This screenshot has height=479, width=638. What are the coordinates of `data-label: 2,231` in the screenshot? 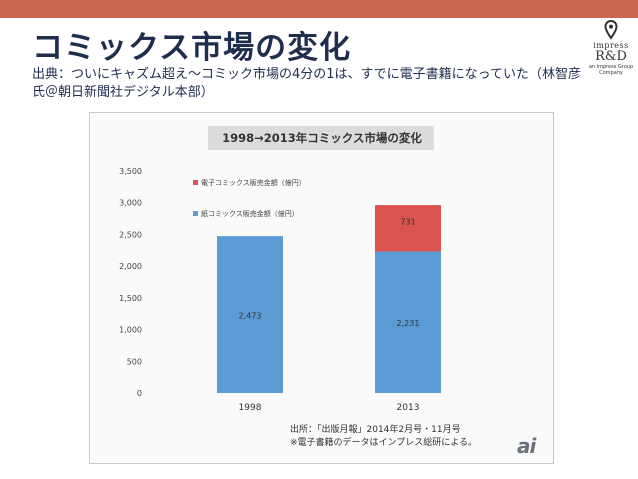 It's located at (408, 323).